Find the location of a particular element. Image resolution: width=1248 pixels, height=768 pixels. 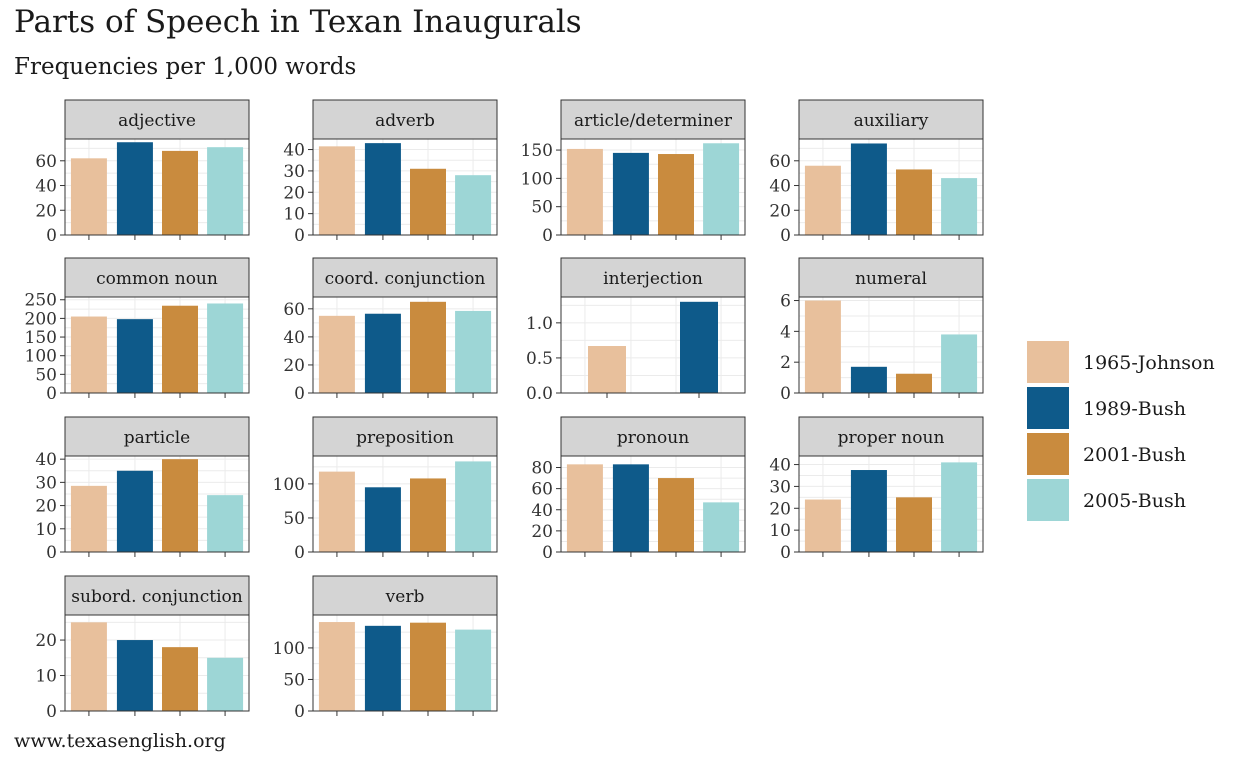

legend-key is located at coordinates (1048, 500).